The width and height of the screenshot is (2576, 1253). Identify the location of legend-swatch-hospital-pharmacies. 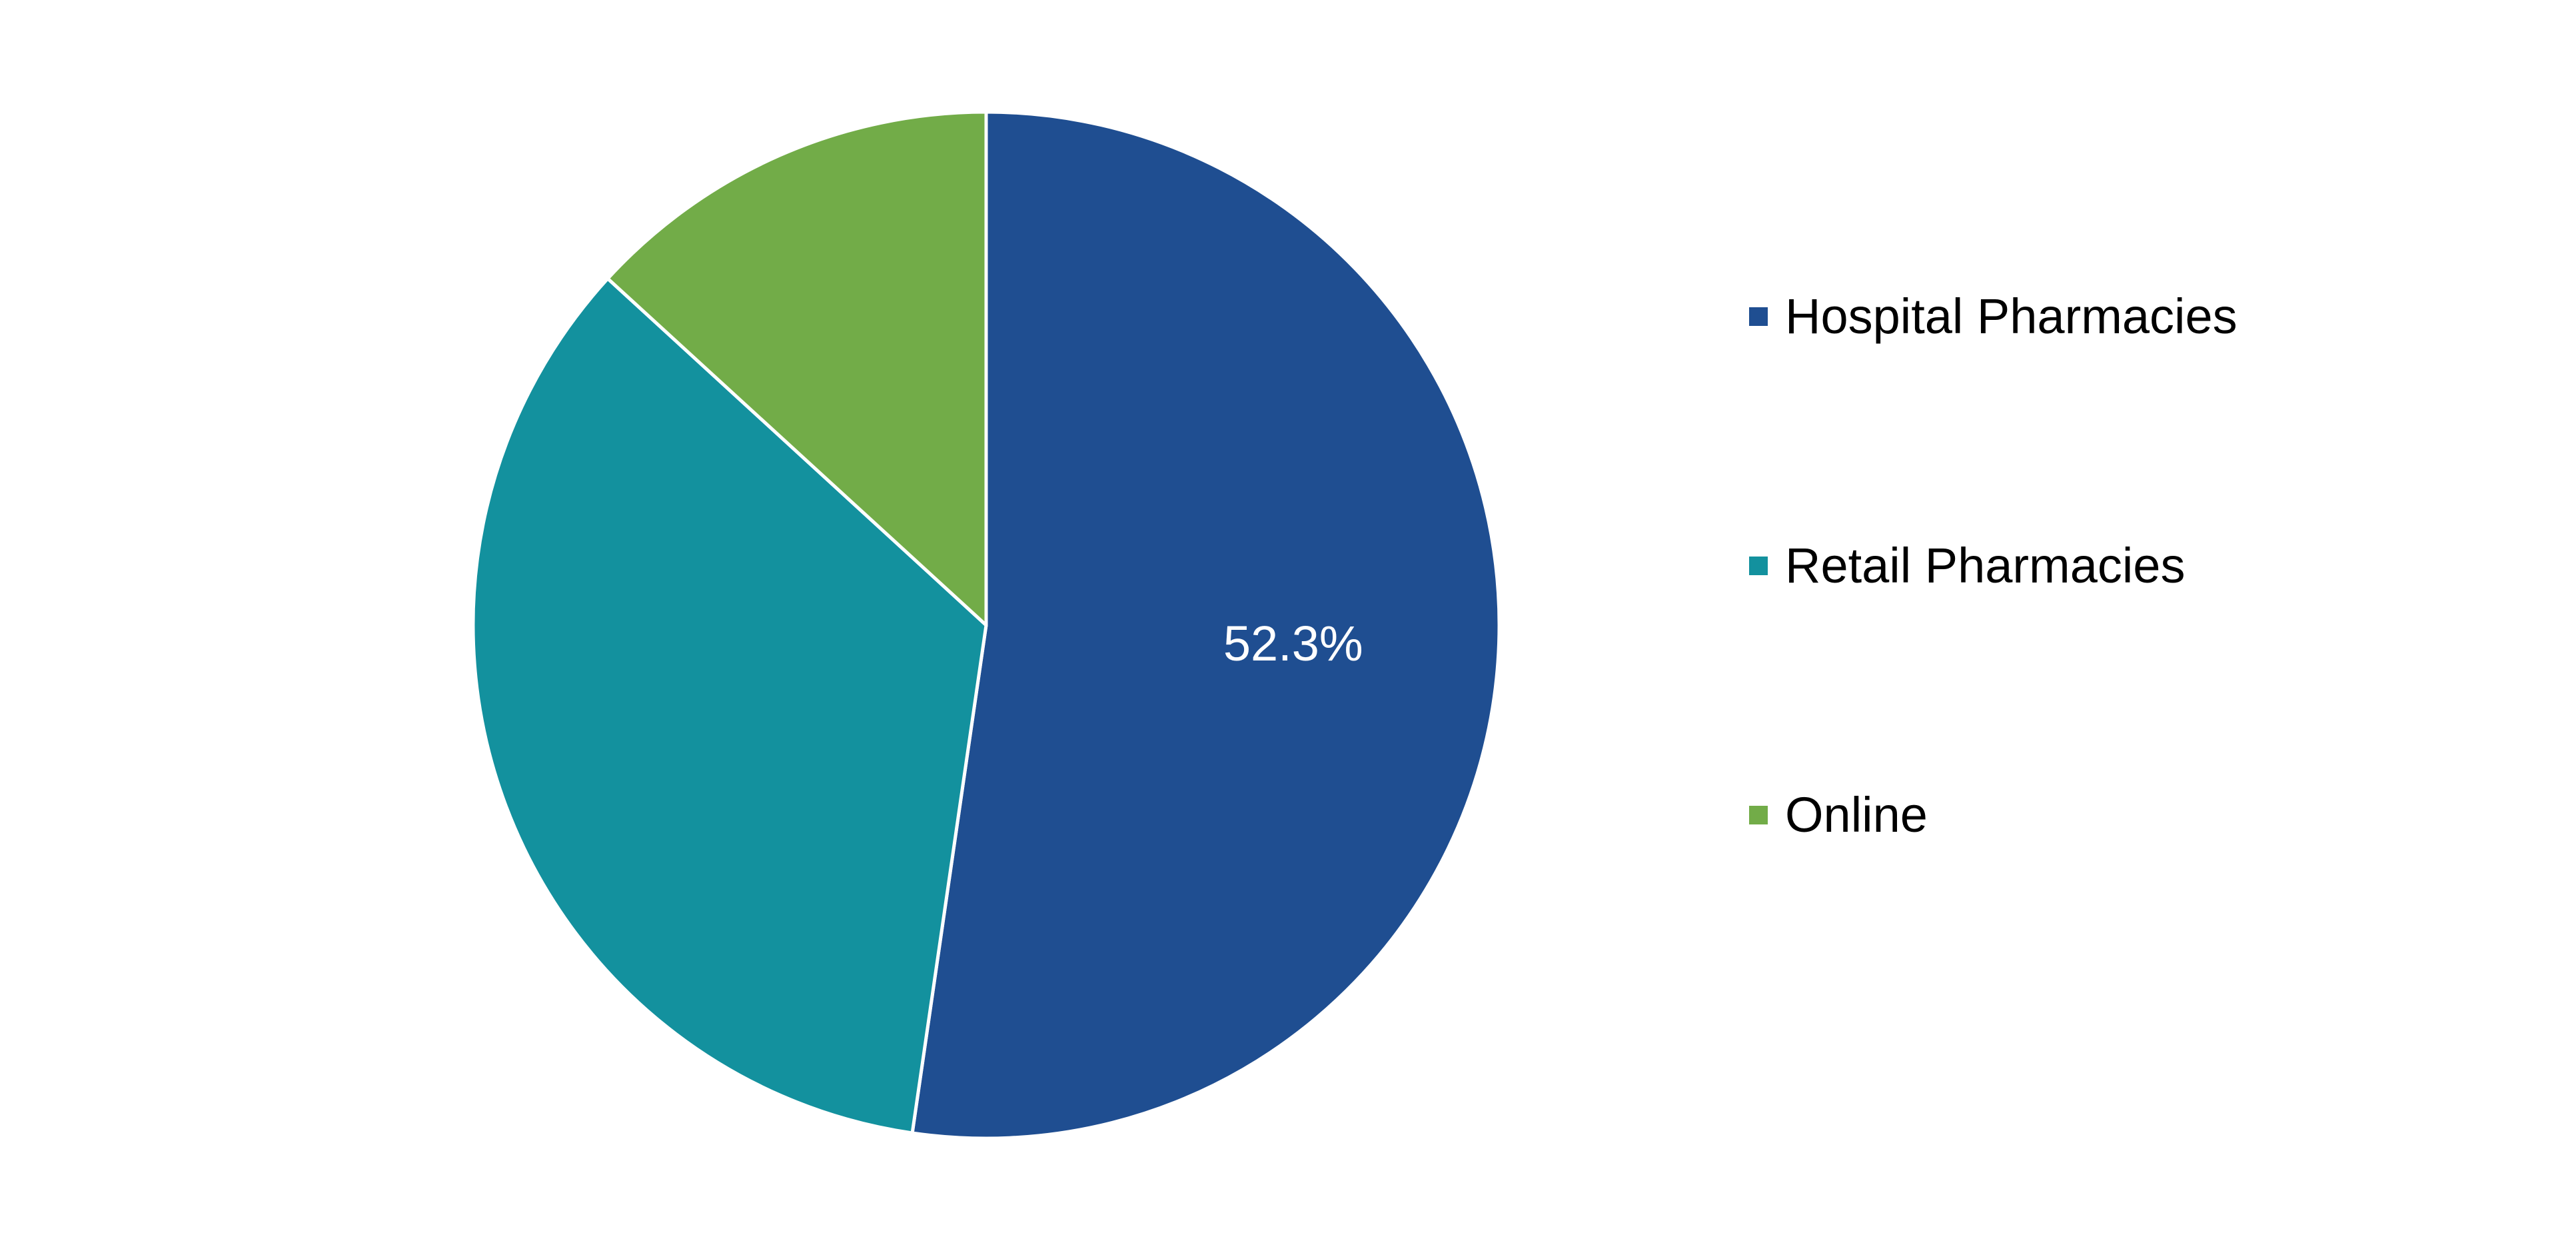
(1758, 316).